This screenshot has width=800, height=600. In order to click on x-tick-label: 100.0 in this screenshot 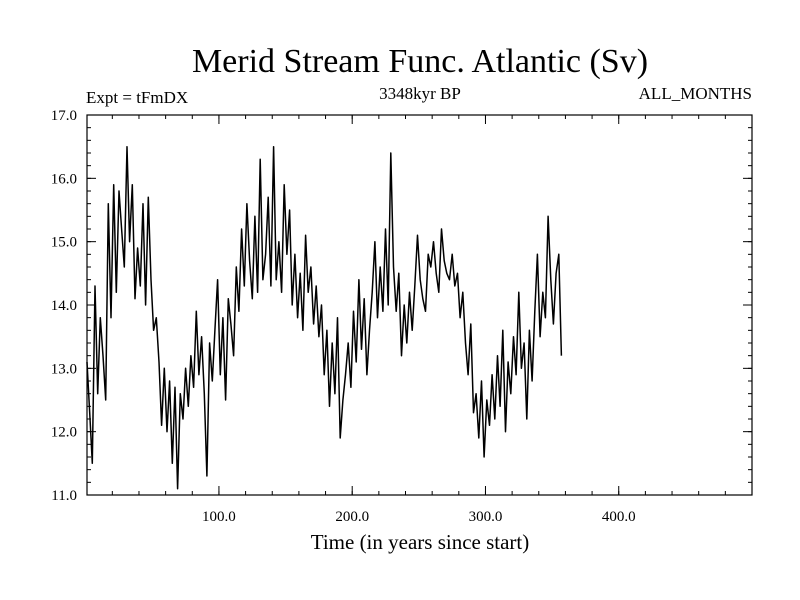, I will do `click(219, 517)`.